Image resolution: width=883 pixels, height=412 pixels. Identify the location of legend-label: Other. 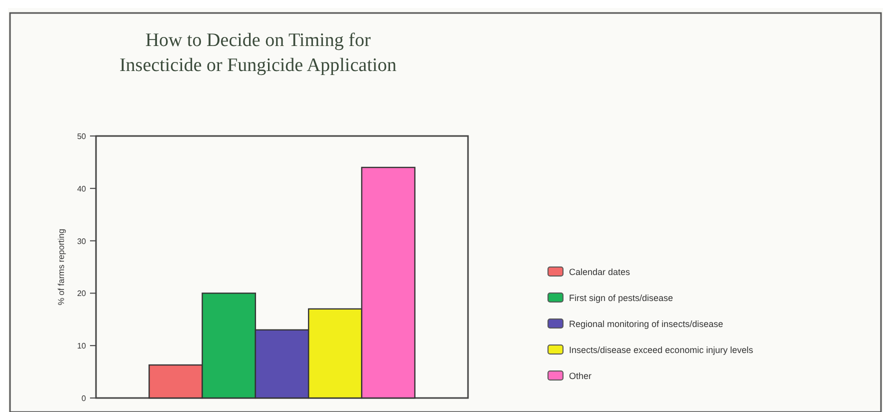
(580, 376).